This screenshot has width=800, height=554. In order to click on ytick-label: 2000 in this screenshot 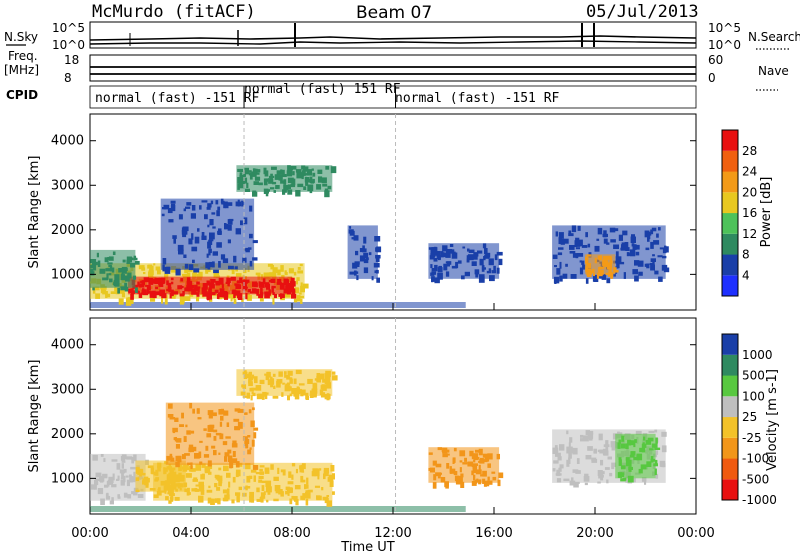, I will do `click(67, 434)`.